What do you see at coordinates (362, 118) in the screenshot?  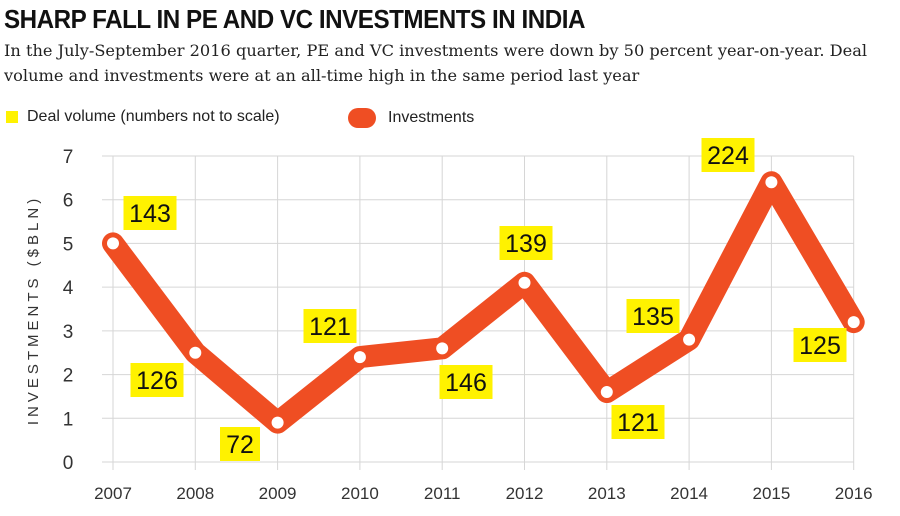 I see `legend-swatch-investments` at bounding box center [362, 118].